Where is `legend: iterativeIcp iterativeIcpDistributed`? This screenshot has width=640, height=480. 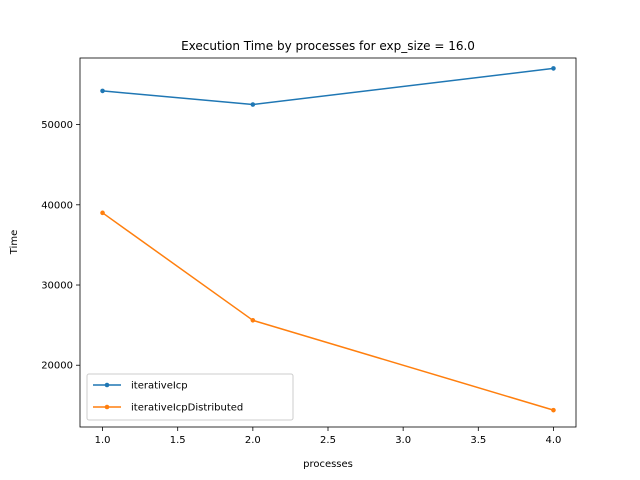
legend: iterativeIcp iterativeIcpDistributed is located at coordinates (190, 397).